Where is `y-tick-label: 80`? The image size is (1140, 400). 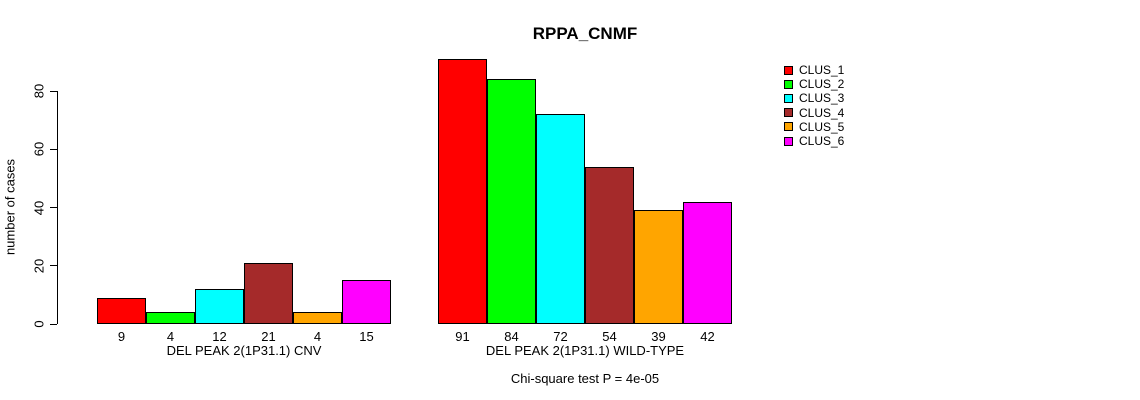 y-tick-label: 80 is located at coordinates (39, 91).